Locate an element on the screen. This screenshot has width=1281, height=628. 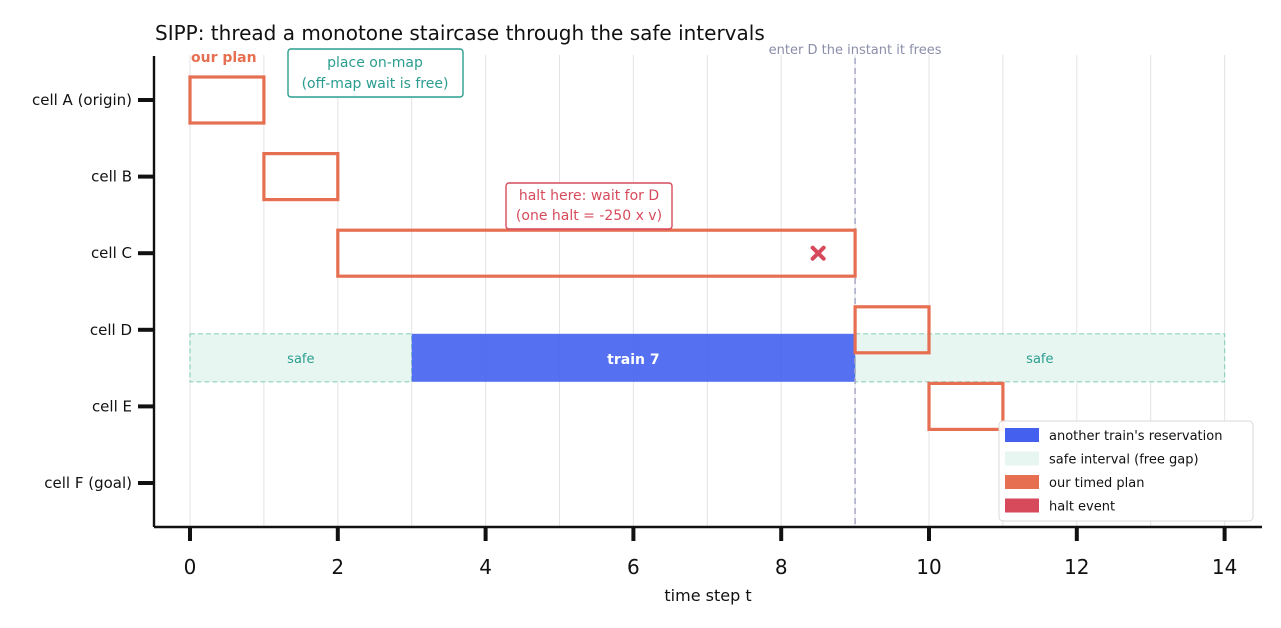
legend-label: safe interval (free gap) is located at coordinates (1124, 460).